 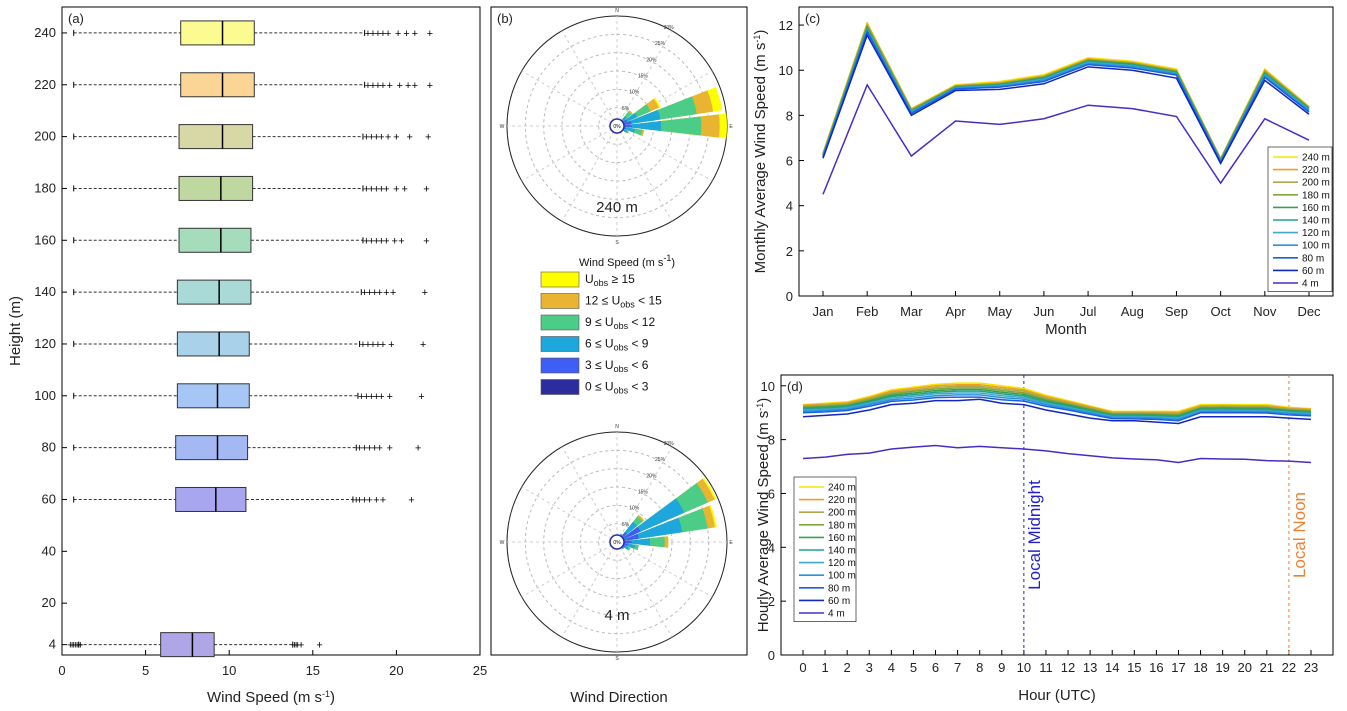 I want to click on wind-direction-label: Wind Direction, so click(x=619, y=697).